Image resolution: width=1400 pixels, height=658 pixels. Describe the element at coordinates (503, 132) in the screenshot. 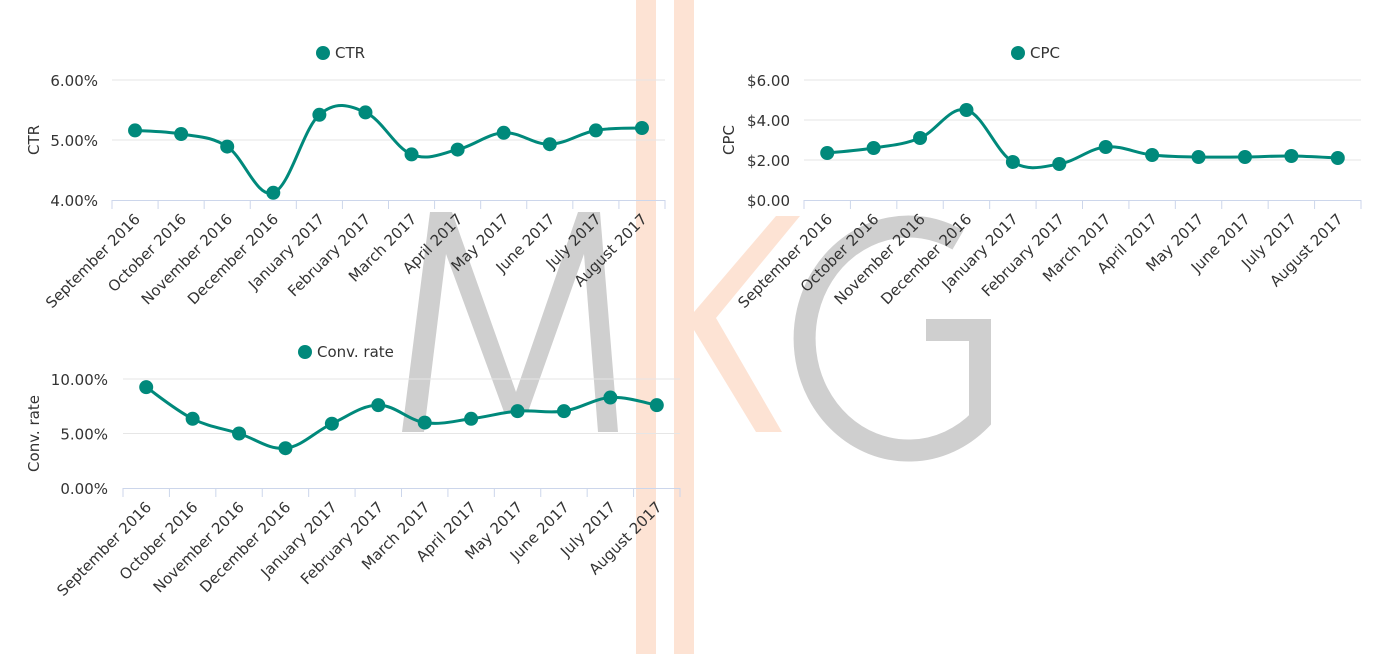

I see `data-point: May 2017: 5.12` at that location.